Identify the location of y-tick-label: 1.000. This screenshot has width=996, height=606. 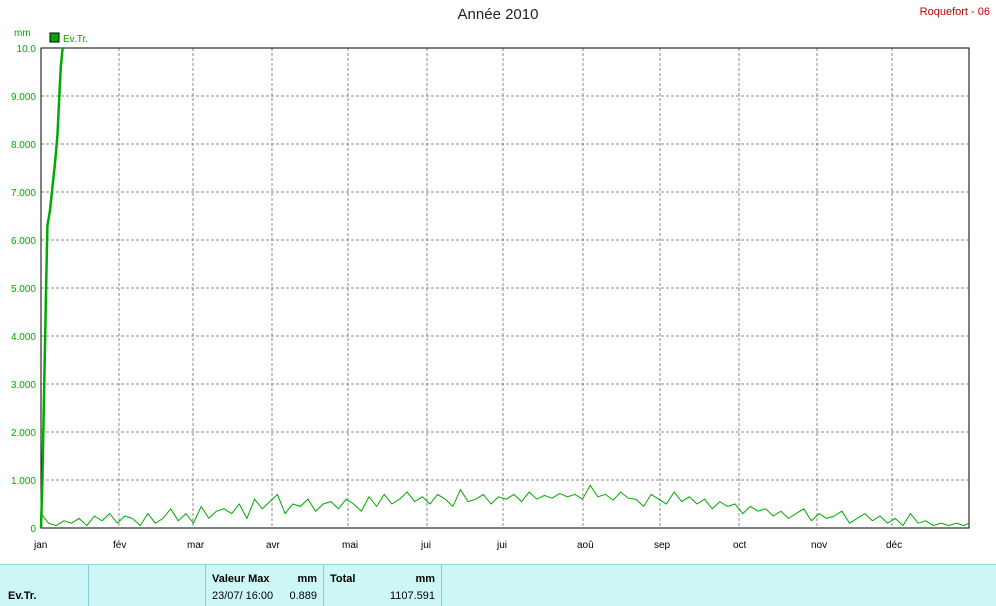
(23, 481).